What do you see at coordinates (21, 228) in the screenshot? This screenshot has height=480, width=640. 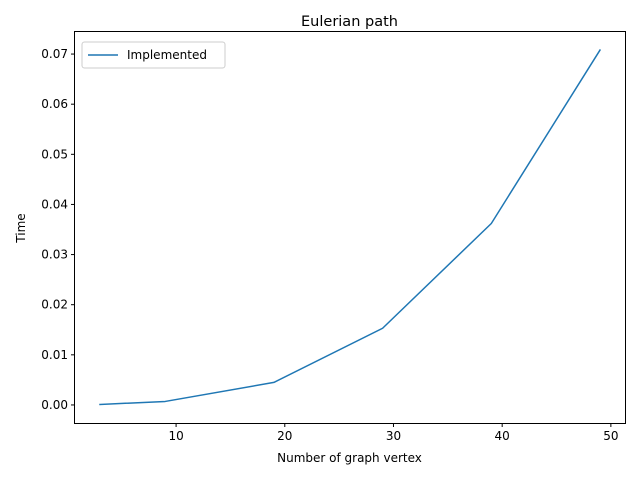 I see `y-axis-label: Time` at bounding box center [21, 228].